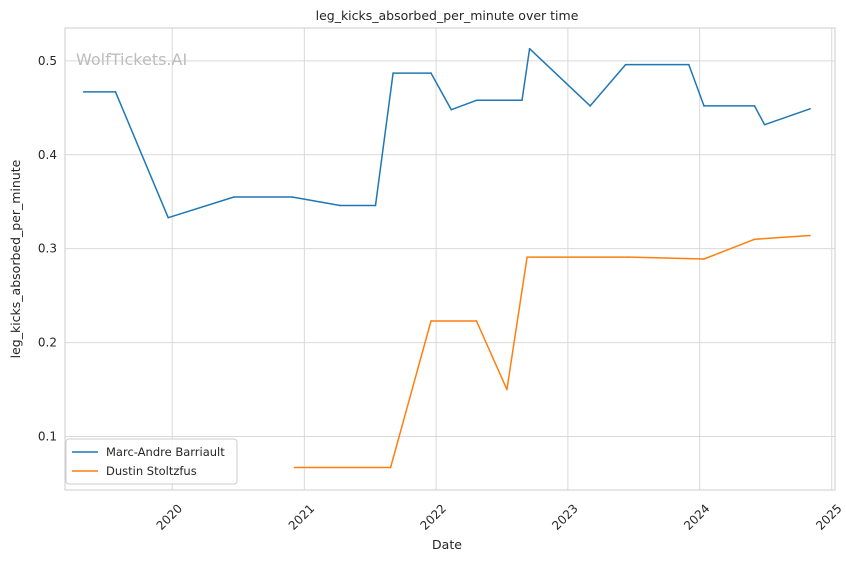  I want to click on legend-label-series-2: Dustin Stoltzfus, so click(151, 471).